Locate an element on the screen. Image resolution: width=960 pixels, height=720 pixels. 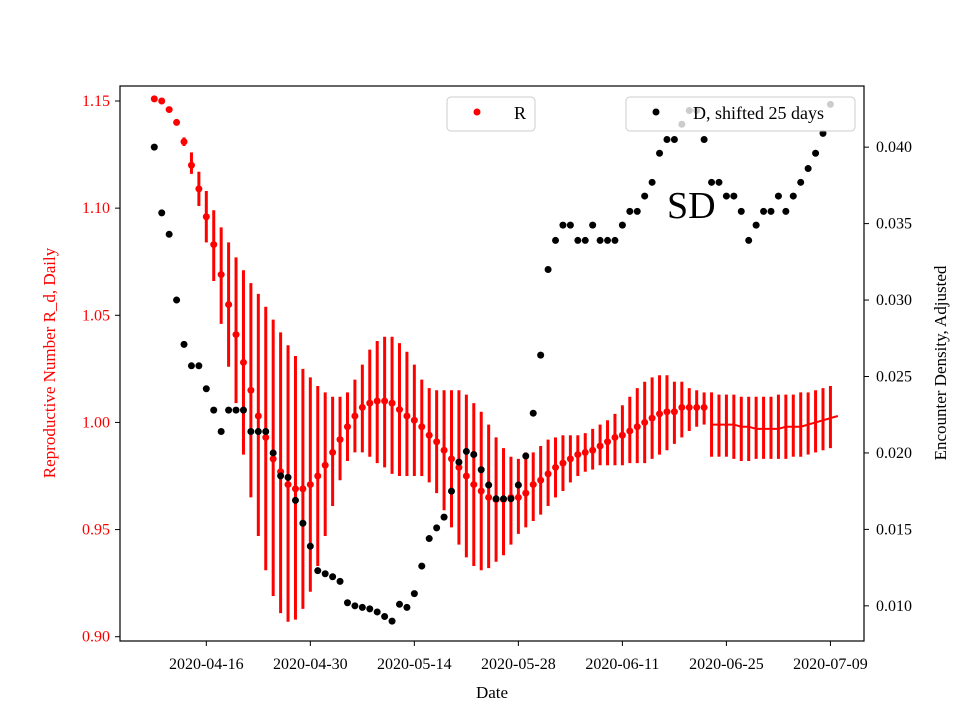
legend-r-marker is located at coordinates (477, 112).